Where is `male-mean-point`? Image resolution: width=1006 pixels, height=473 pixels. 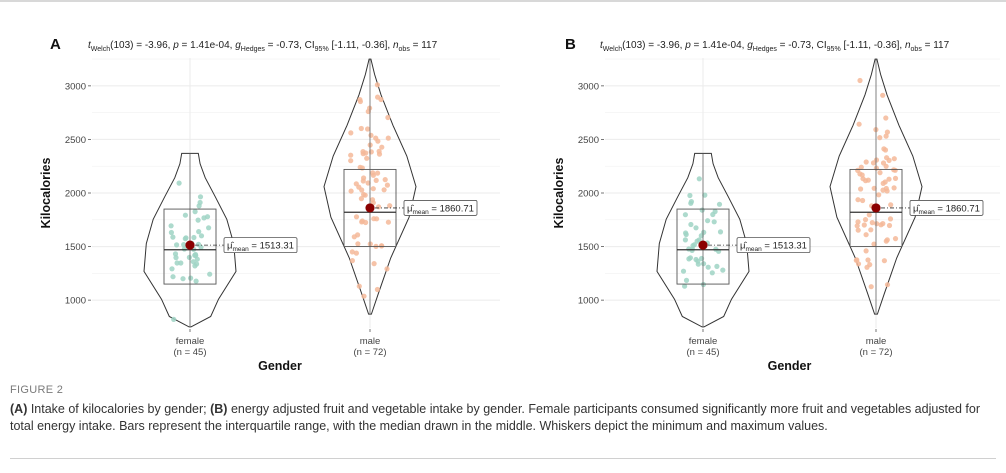
male-mean-point is located at coordinates (370, 208).